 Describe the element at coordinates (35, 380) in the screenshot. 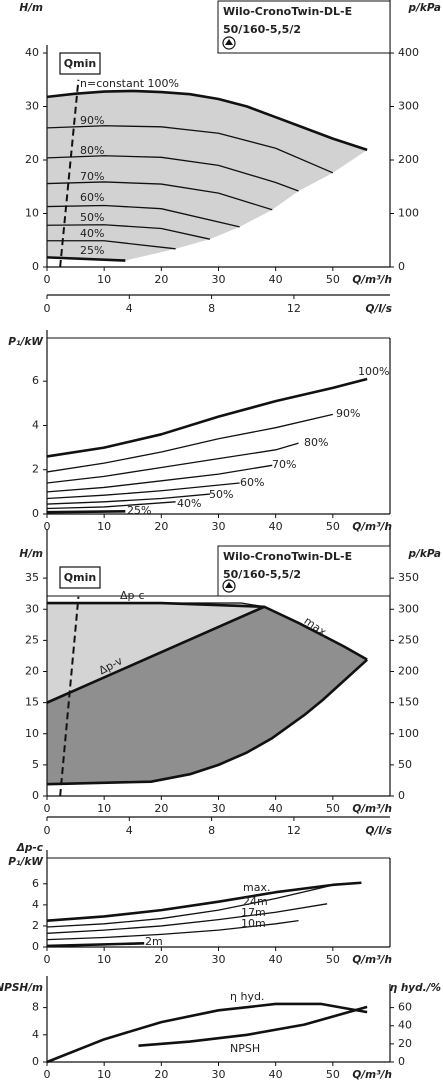

I see `y-tick-label: 6` at that location.